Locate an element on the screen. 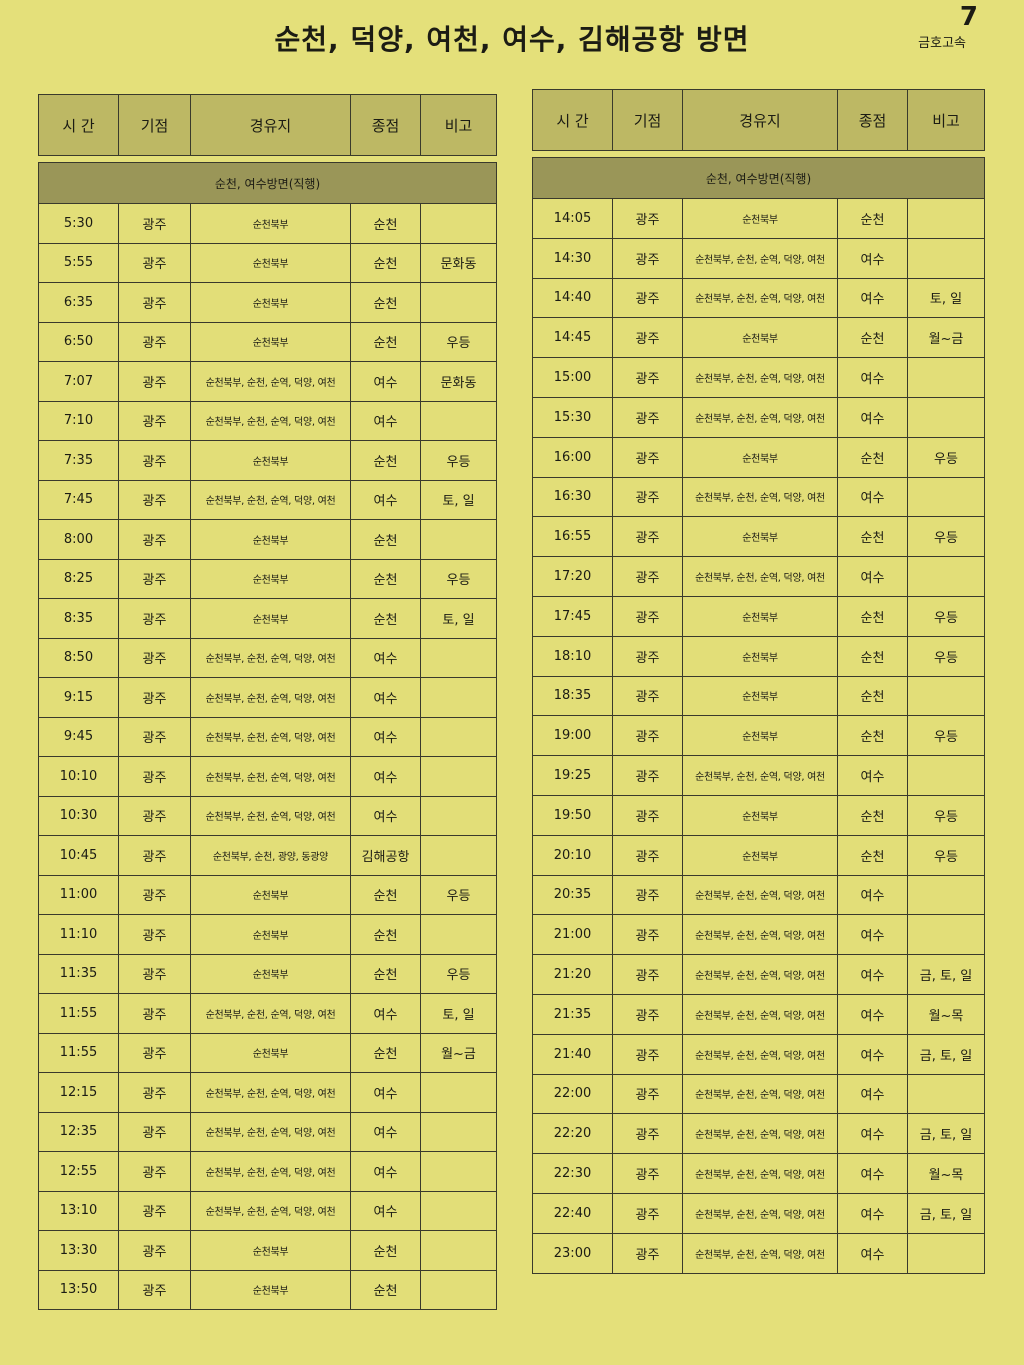 Image resolution: width=1024 pixels, height=1365 pixels. cell-time: 19:50 is located at coordinates (572, 815).